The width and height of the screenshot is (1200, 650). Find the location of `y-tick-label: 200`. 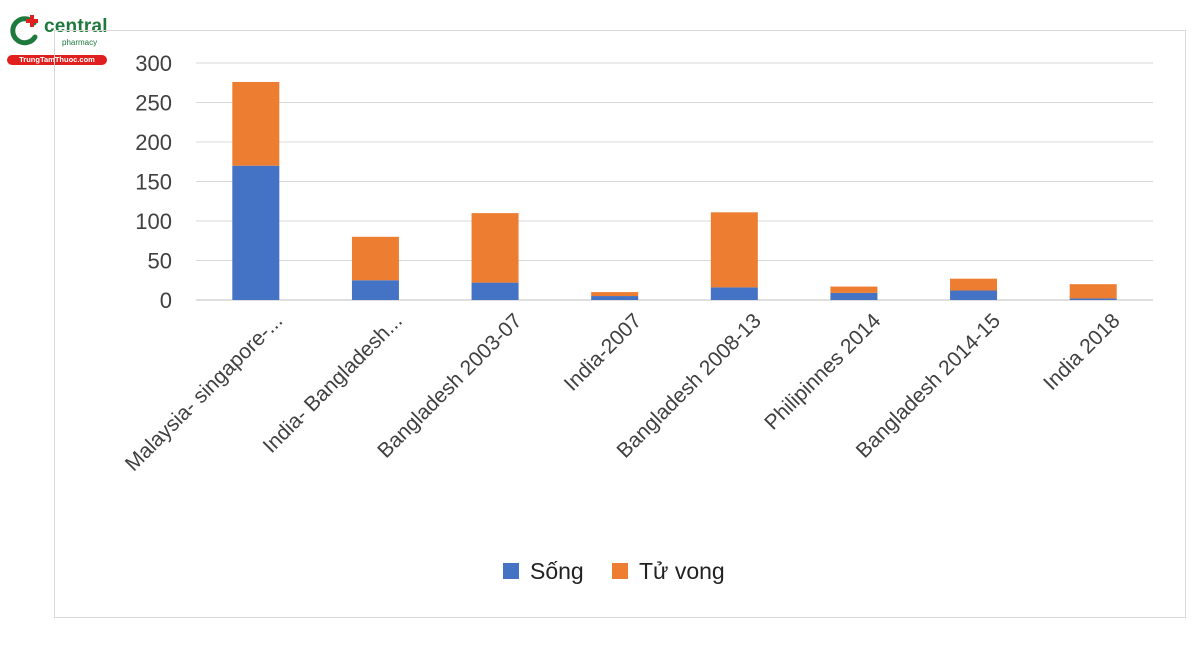

y-tick-label: 200 is located at coordinates (153, 142).